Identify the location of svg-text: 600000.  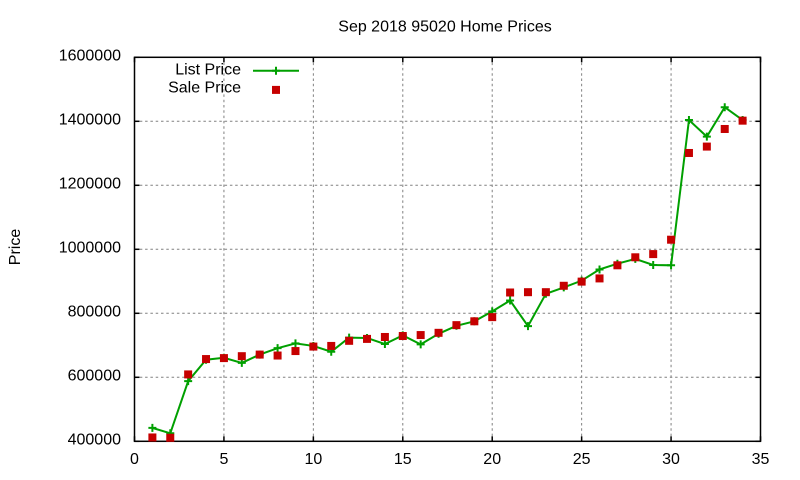
(94, 376).